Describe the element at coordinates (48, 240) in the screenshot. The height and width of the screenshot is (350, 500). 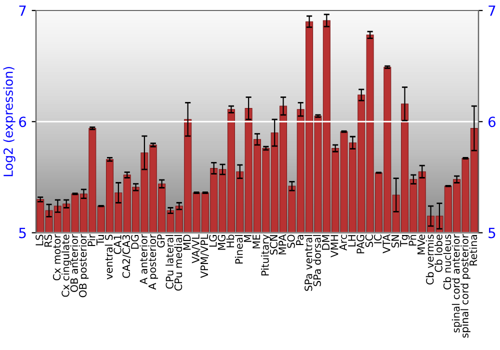
I see `x-tick-label: RS` at that location.